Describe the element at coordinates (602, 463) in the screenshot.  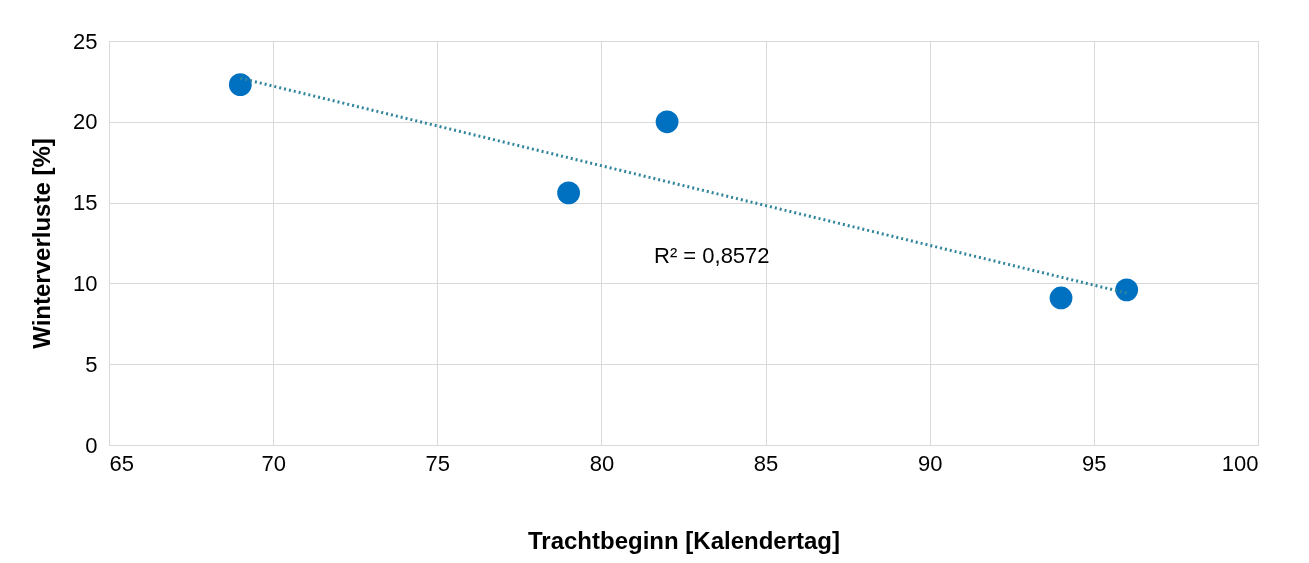
I see `x-tick-label: 80` at that location.